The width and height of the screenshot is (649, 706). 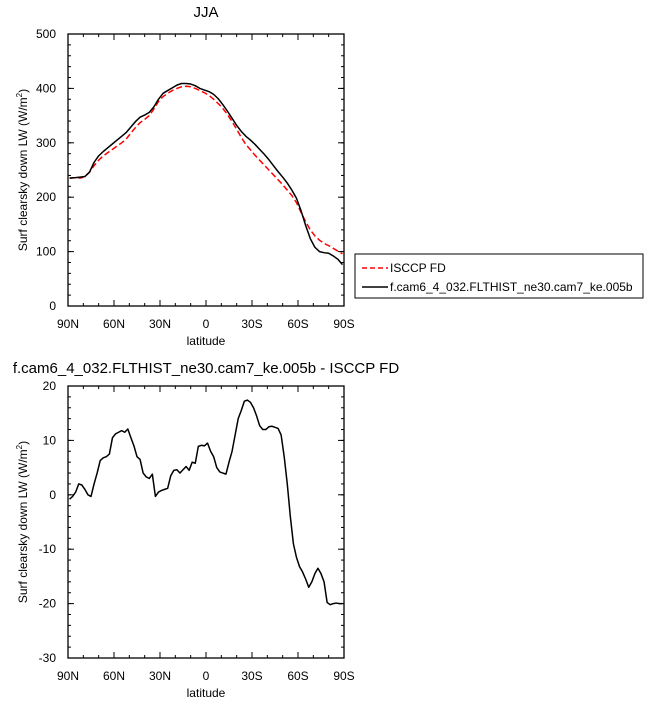 I want to click on legend-box, so click(x=499, y=276).